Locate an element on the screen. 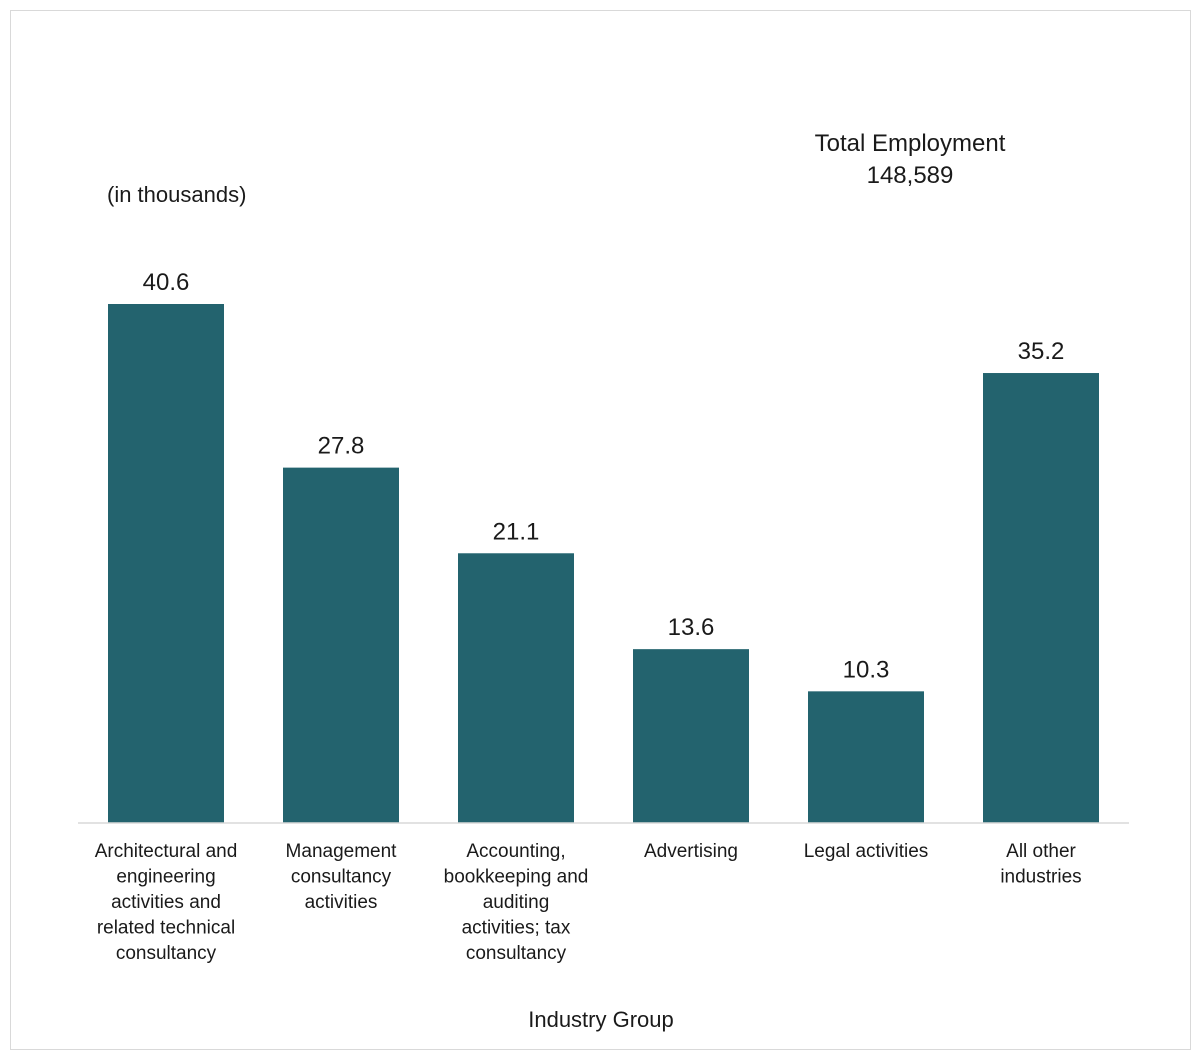 This screenshot has width=1192, height=1051. bar-value-label-6: 35.2 is located at coordinates (1041, 351).